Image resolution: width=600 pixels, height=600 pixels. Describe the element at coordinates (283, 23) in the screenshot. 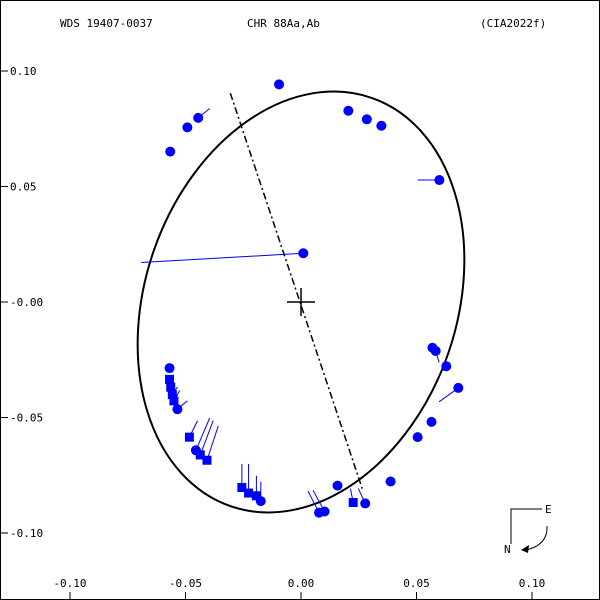

I see `discoverer-designation: CHR 88Aa,Ab` at that location.